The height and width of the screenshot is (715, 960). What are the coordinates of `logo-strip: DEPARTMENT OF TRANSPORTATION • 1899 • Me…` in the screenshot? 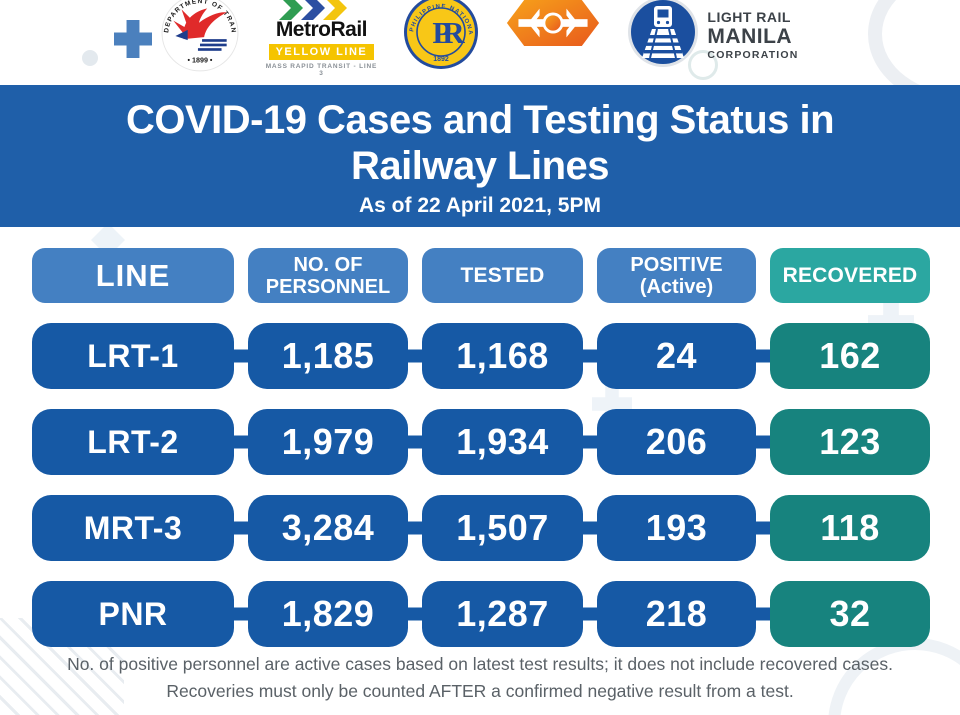 It's located at (480, 39).